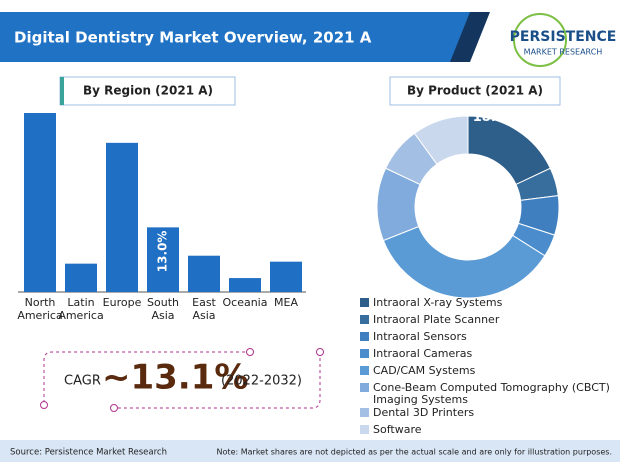  Describe the element at coordinates (397, 429) in the screenshot. I see `legend-label: Software` at that location.